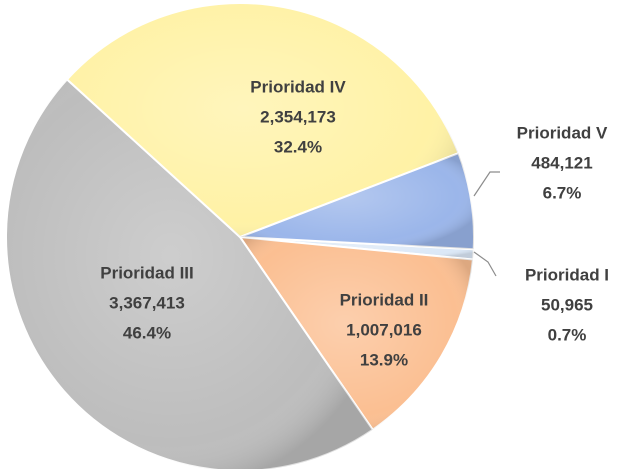  What do you see at coordinates (567, 334) in the screenshot?
I see `slice-label-percent: 0.7%` at bounding box center [567, 334].